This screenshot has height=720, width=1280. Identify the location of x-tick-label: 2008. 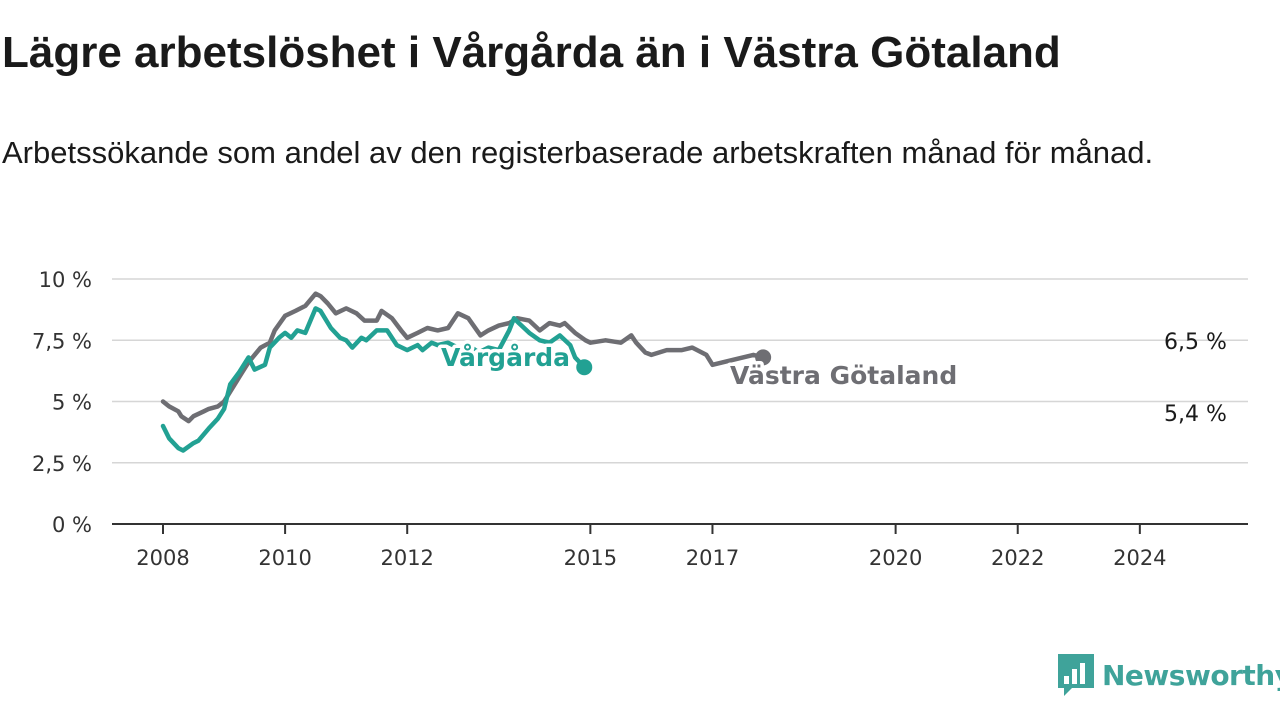
(162, 558).